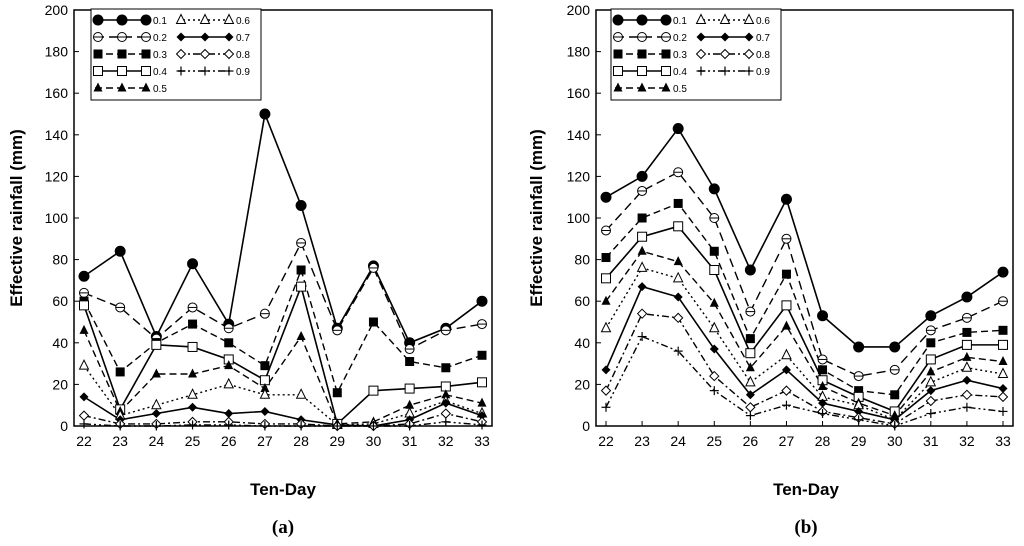 The height and width of the screenshot is (546, 1024). Describe the element at coordinates (763, 55) in the screenshot. I see `legend-label: 0.8` at that location.